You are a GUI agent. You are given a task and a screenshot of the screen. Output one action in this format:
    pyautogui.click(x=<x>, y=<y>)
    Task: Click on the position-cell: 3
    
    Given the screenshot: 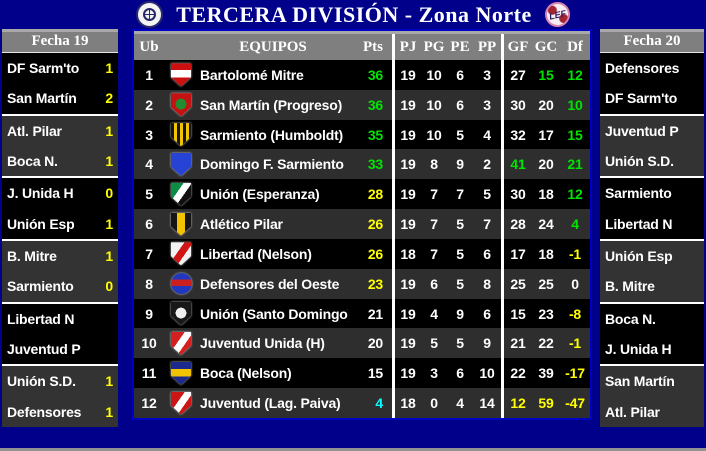 What is the action you would take?
    pyautogui.click(x=149, y=134)
    